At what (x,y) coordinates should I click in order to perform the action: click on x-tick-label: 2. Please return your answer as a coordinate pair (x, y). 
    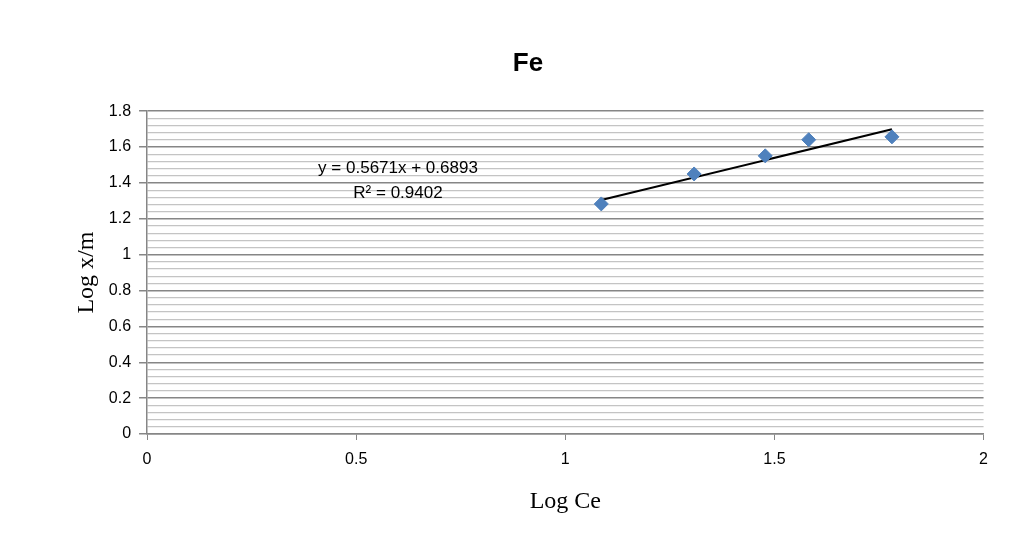
    Looking at the image, I should click on (984, 459).